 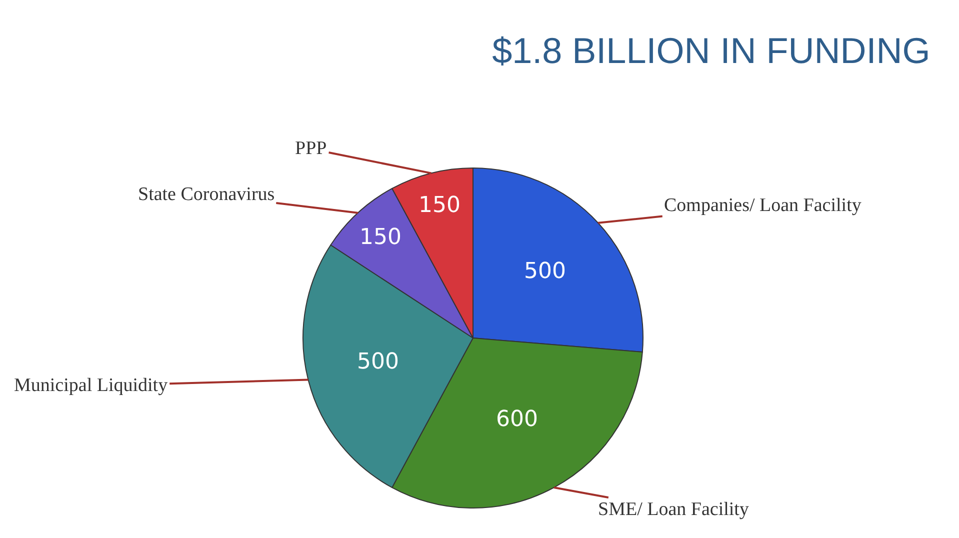 What do you see at coordinates (206, 194) in the screenshot?
I see `slice-label: State Coronavirus` at bounding box center [206, 194].